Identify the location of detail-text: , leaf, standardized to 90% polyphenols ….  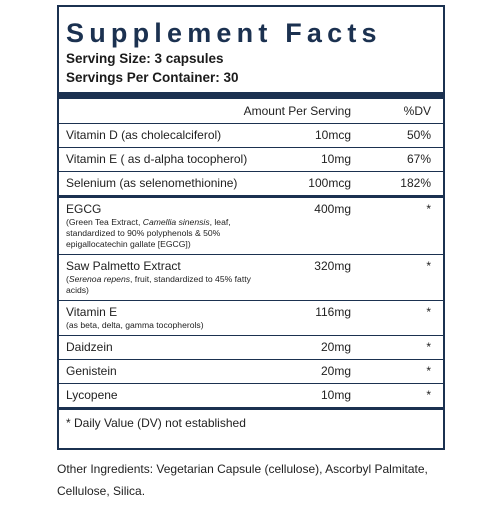
(148, 233).